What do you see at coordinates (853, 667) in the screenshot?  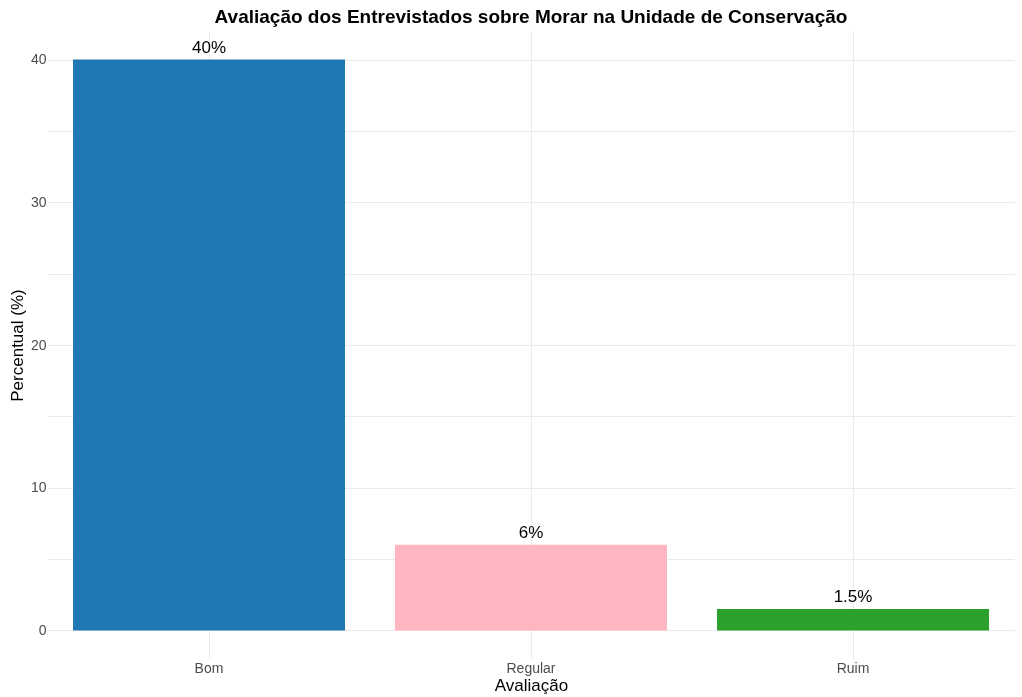 I see `x-tick-label: Ruim` at bounding box center [853, 667].